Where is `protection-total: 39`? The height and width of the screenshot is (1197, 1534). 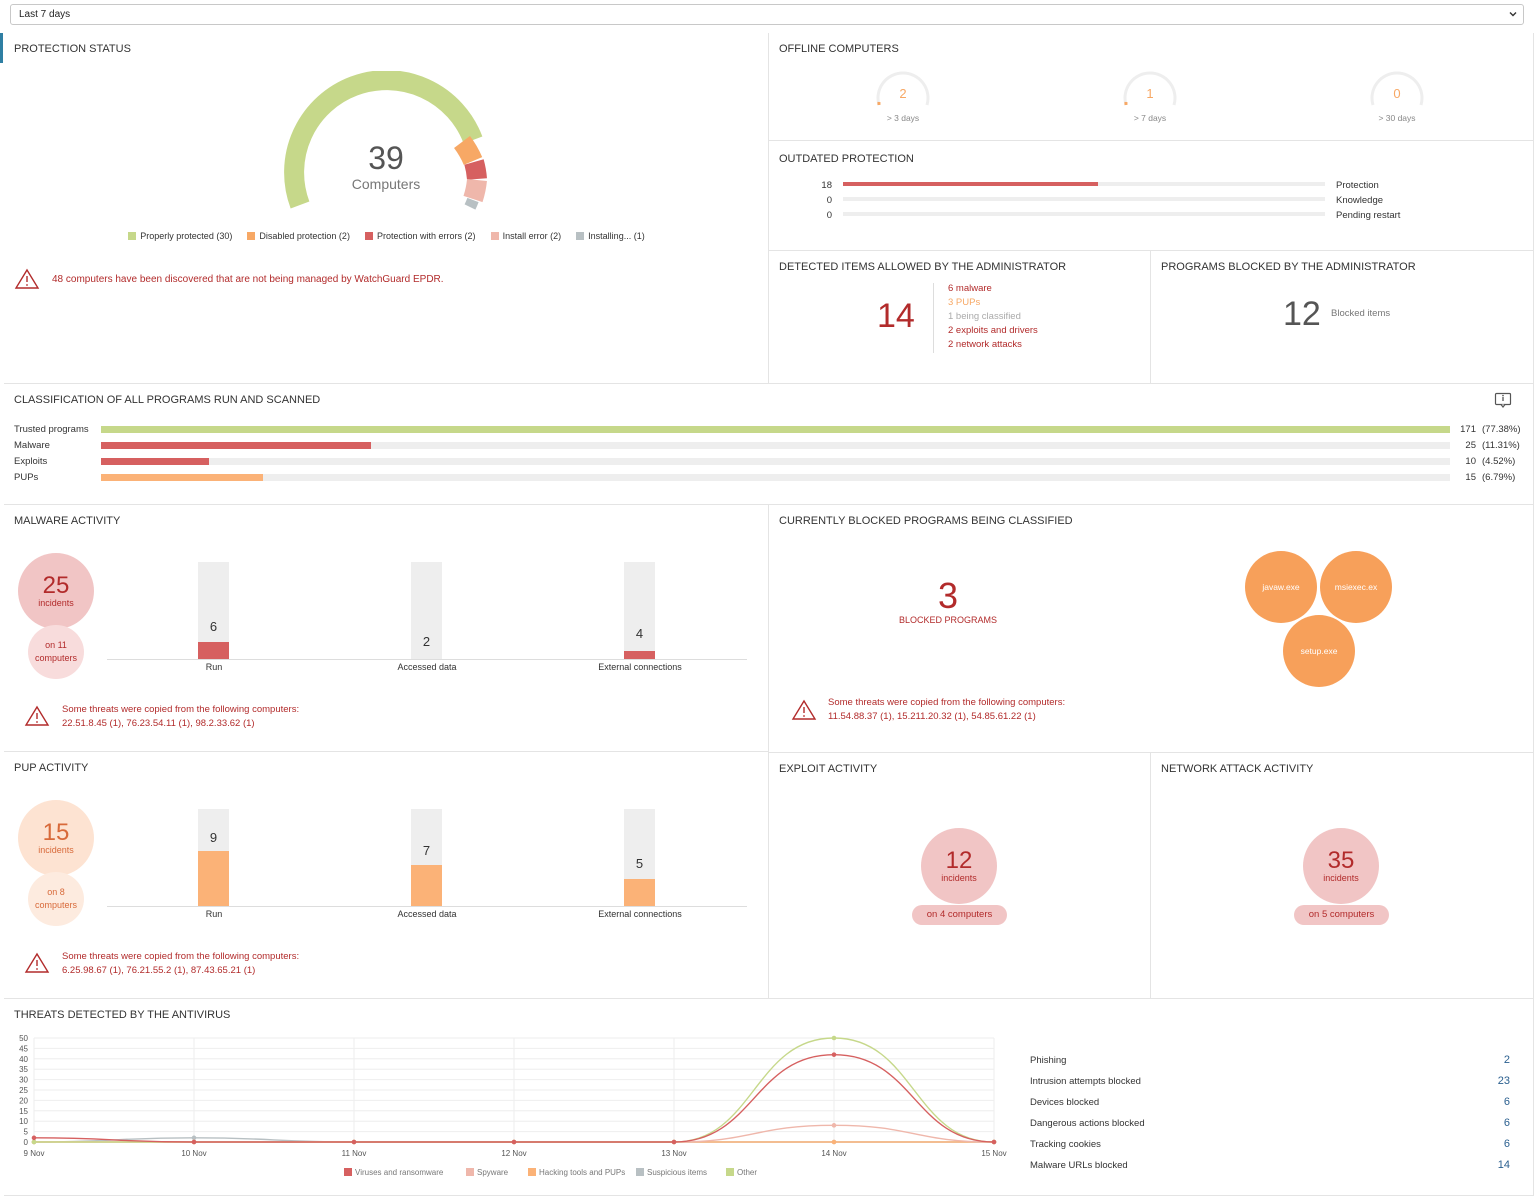 protection-total: 39 is located at coordinates (386, 158).